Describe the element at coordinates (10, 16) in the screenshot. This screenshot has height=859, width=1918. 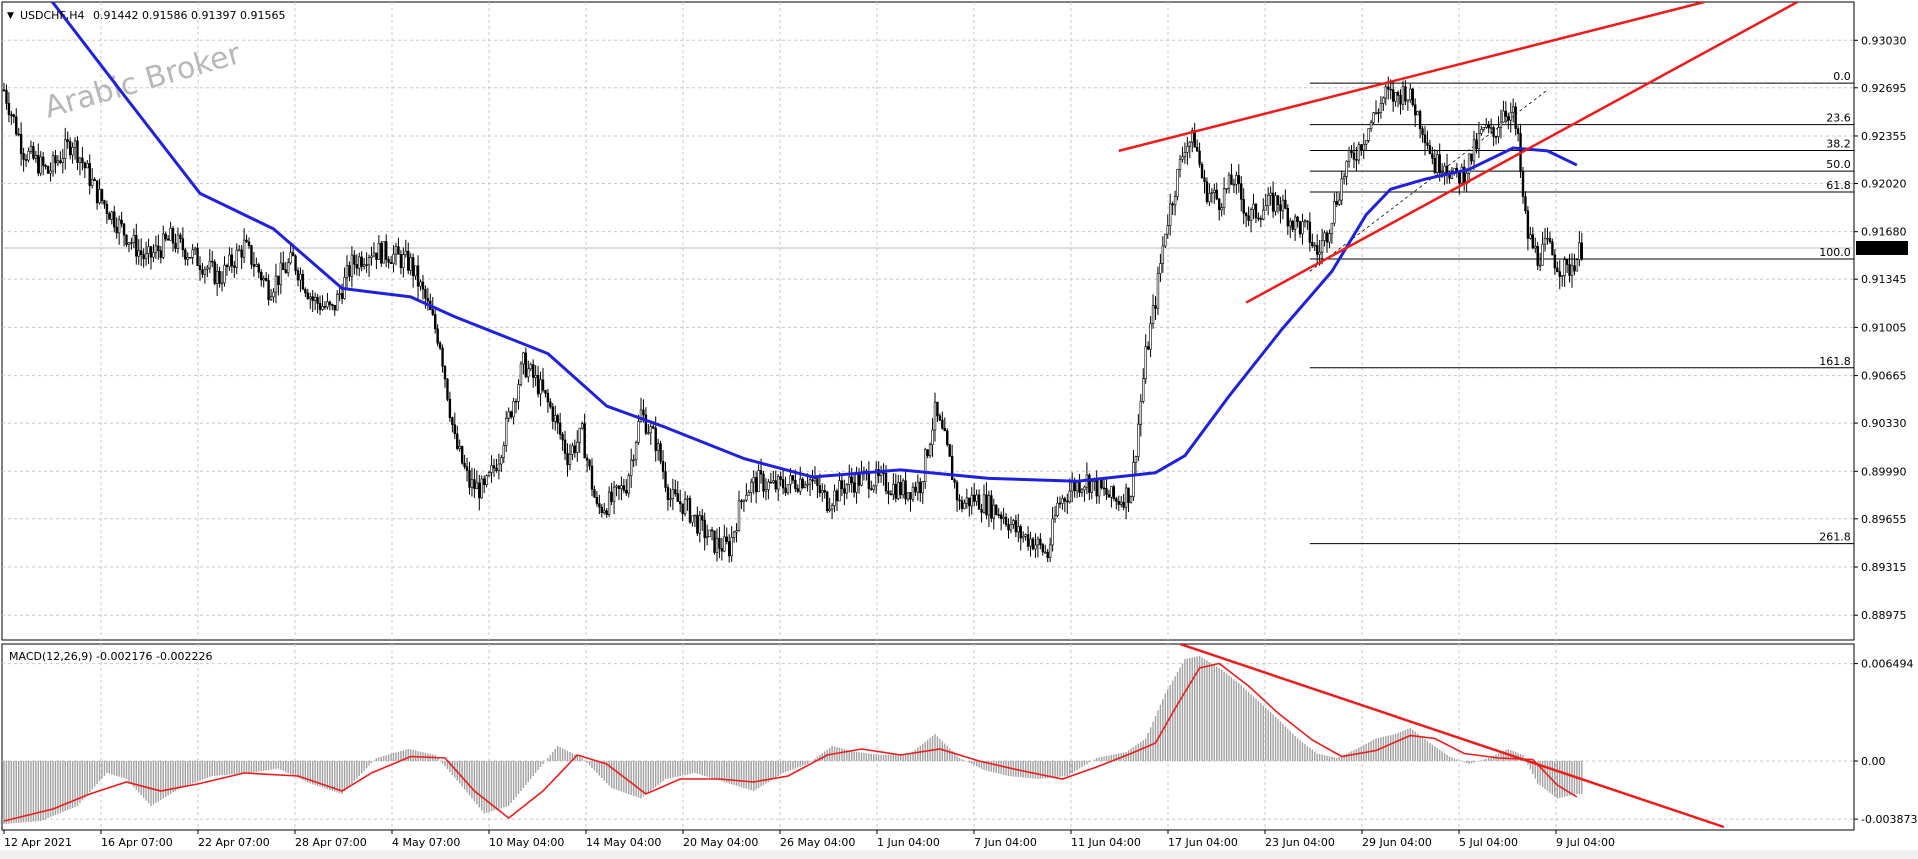
I see `menu-triangle-icon: ▼` at that location.